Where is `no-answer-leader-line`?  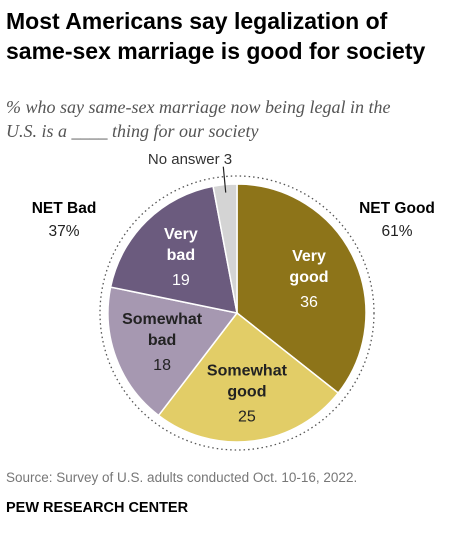
no-answer-leader-line is located at coordinates (224, 179).